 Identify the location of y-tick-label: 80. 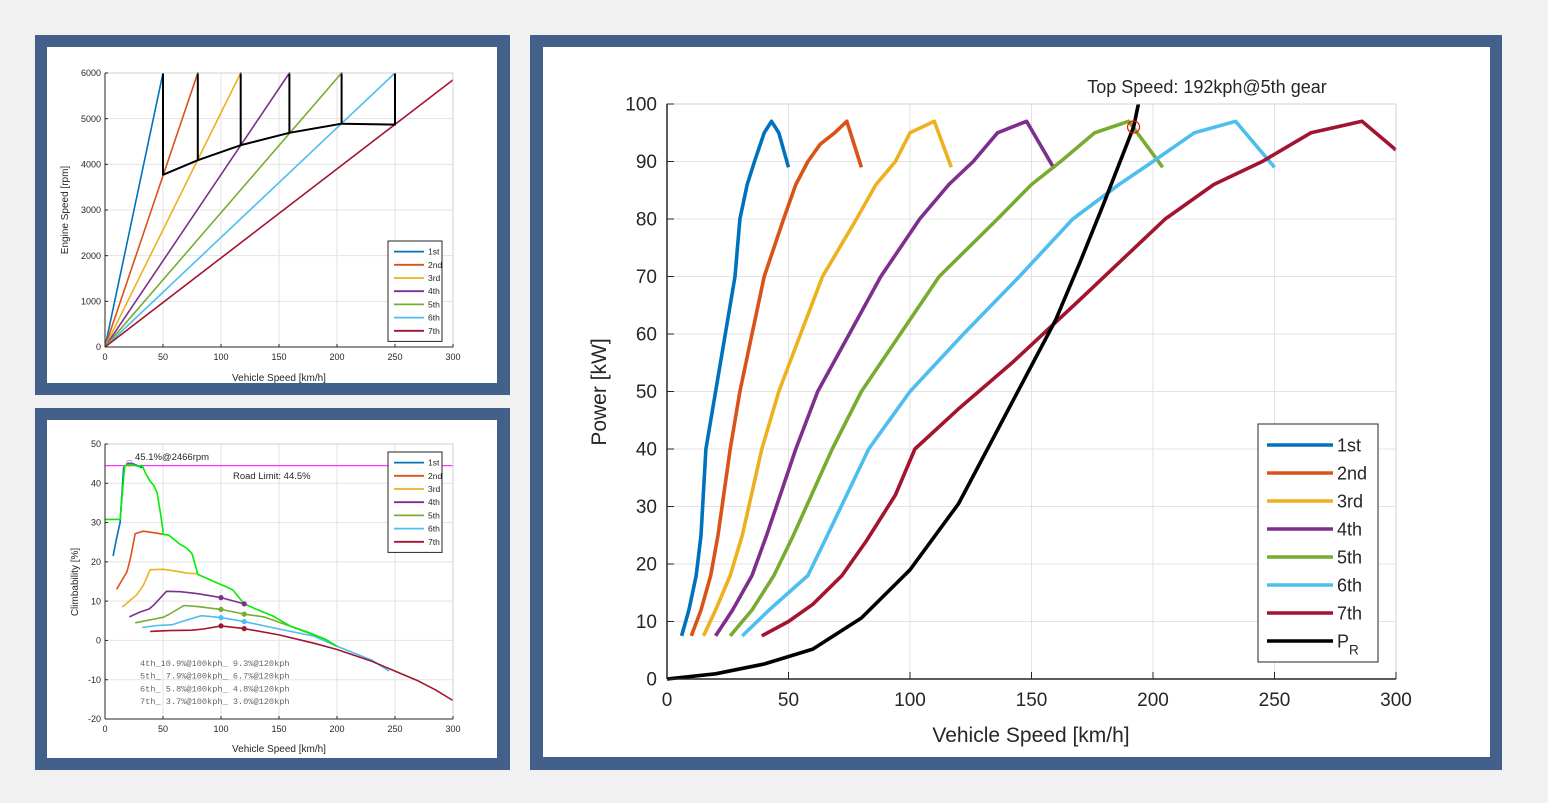
(646, 220).